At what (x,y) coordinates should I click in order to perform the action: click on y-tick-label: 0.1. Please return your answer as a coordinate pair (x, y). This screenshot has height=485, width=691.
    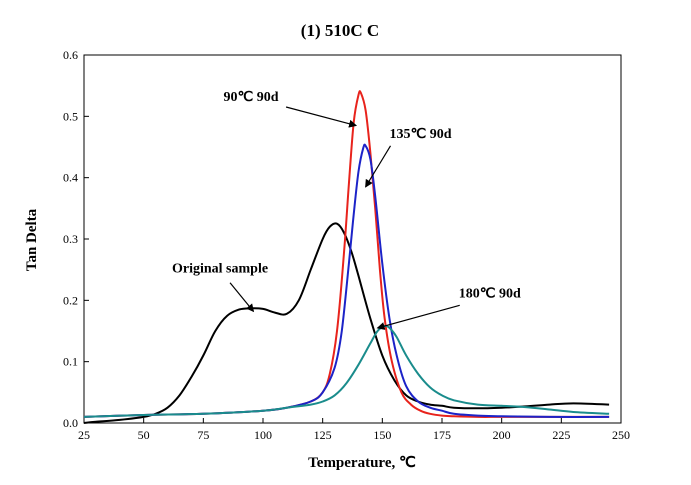
    Looking at the image, I should click on (70, 362).